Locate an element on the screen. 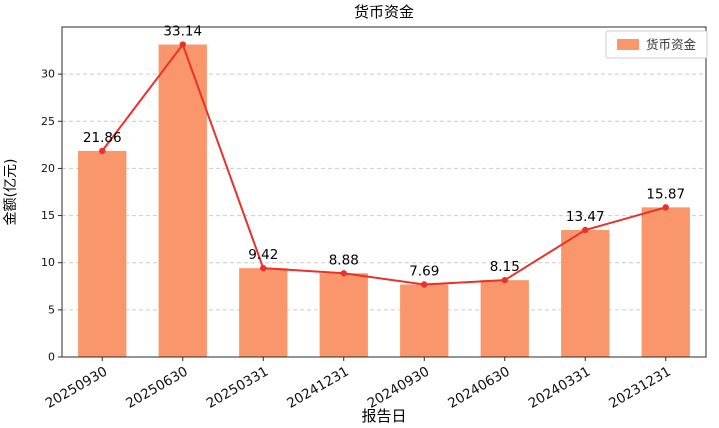  legend-box is located at coordinates (656, 44).